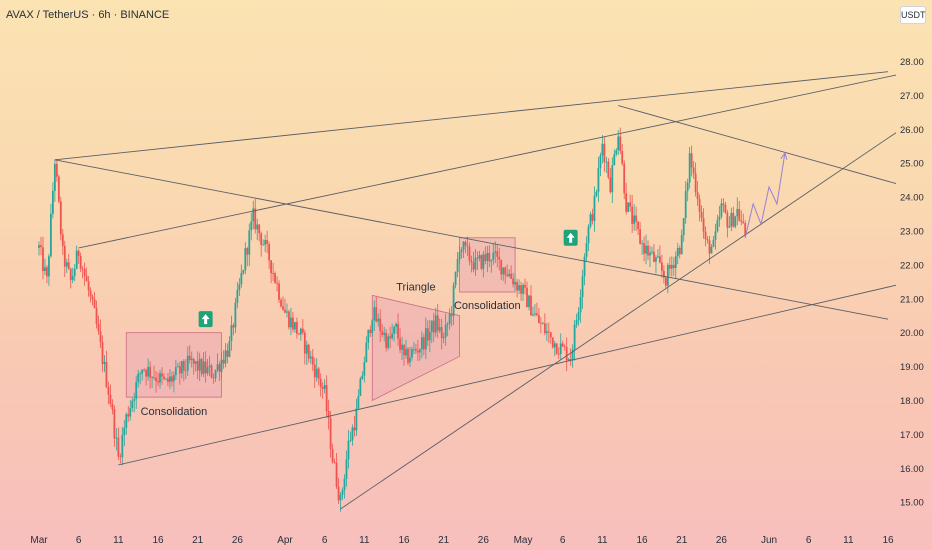  Describe the element at coordinates (484, 540) in the screenshot. I see `time-tick-label: 26` at that location.